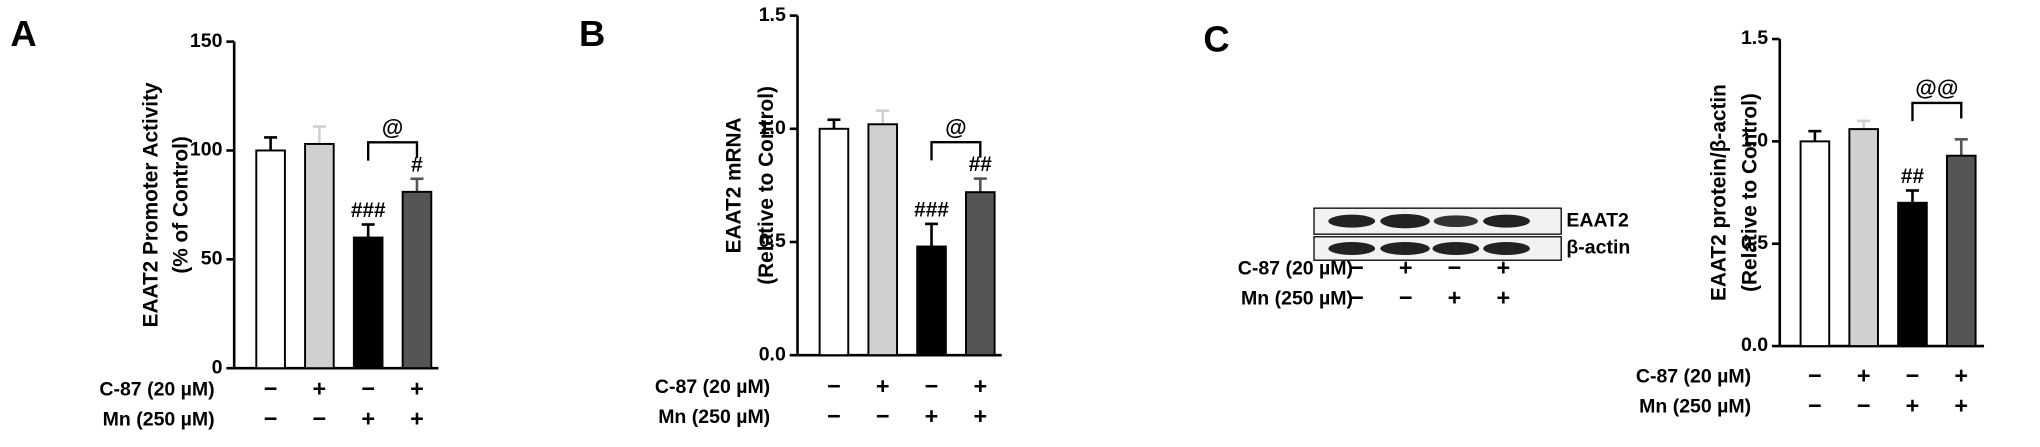 This screenshot has width=2040, height=447. I want to click on band-label: EAAT2, so click(1597, 220).